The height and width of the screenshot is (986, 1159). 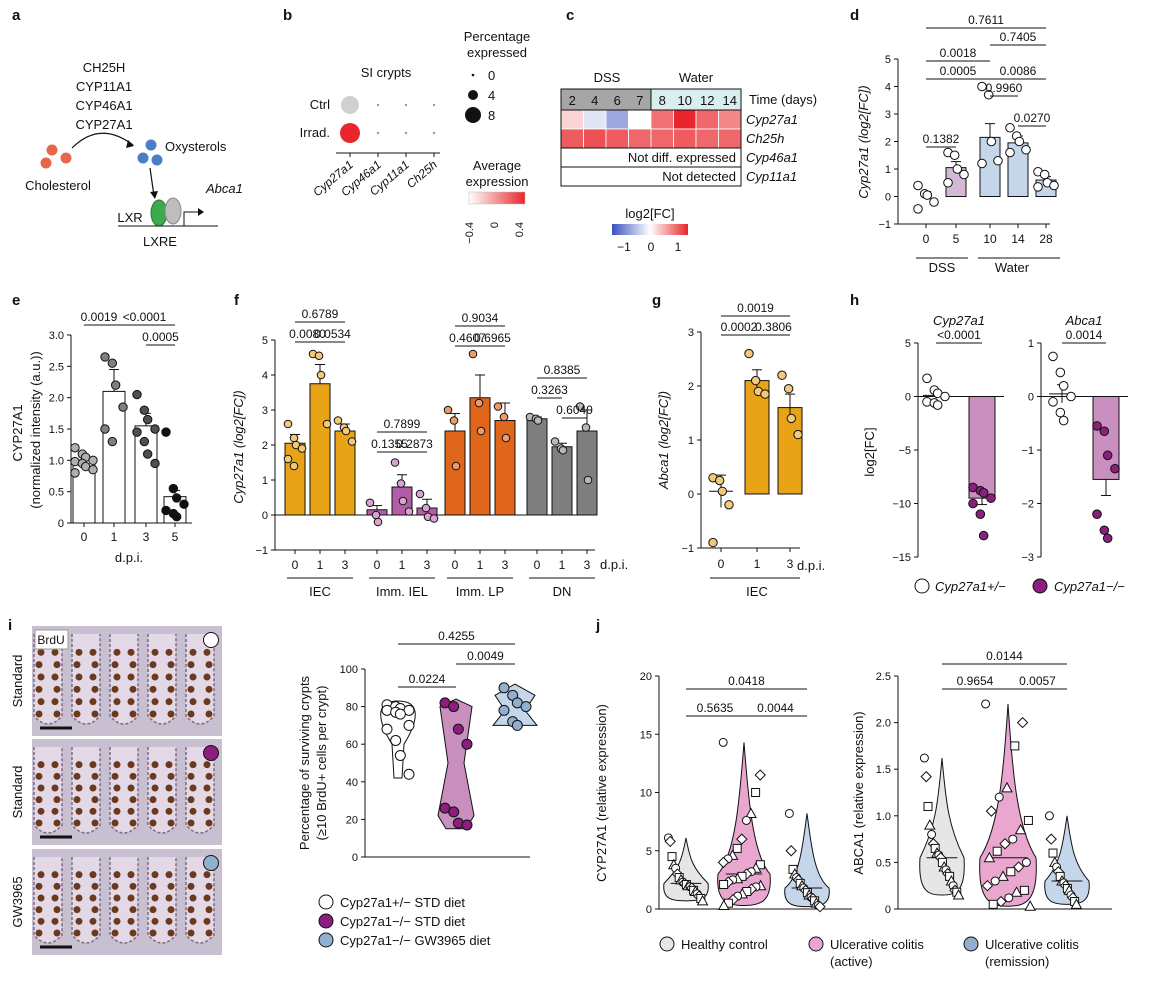 What do you see at coordinates (56, 430) in the screenshot?
I see `y-tick-label: 1.5` at bounding box center [56, 430].